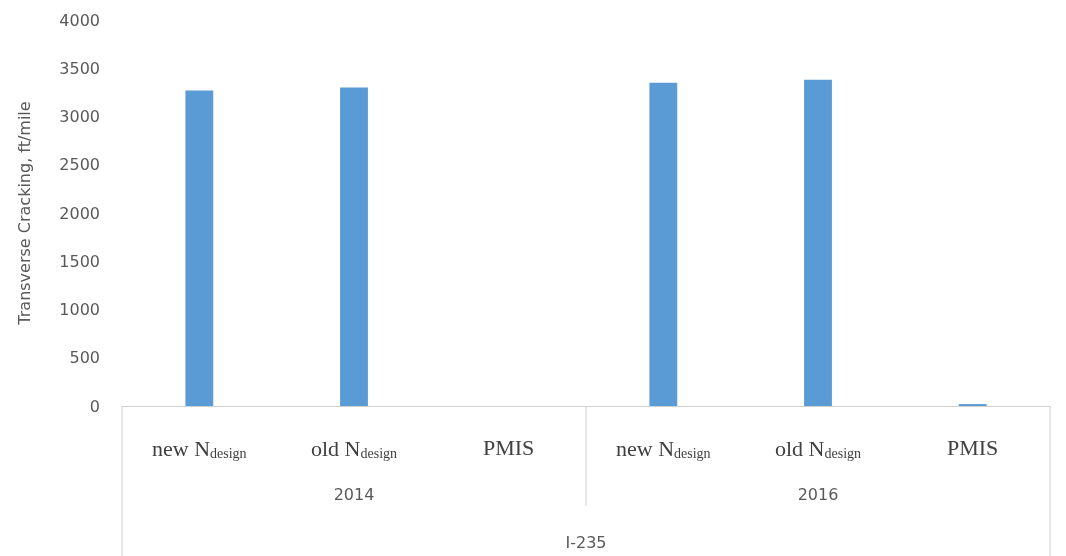  I want to click on y-tick-label: 1000, so click(79, 309).